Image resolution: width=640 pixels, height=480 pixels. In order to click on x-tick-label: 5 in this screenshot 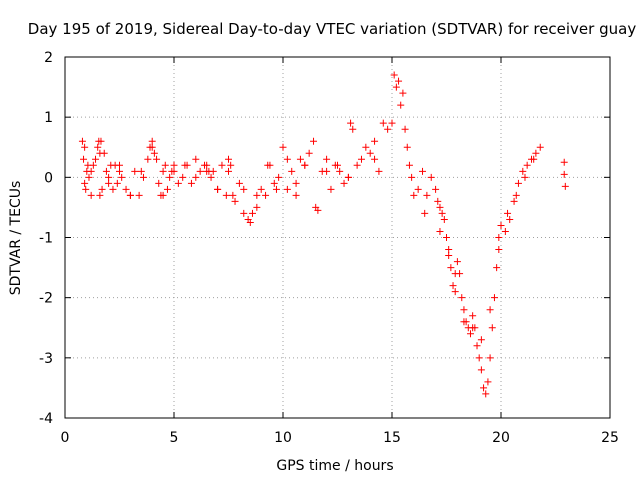, I will do `click(174, 438)`.